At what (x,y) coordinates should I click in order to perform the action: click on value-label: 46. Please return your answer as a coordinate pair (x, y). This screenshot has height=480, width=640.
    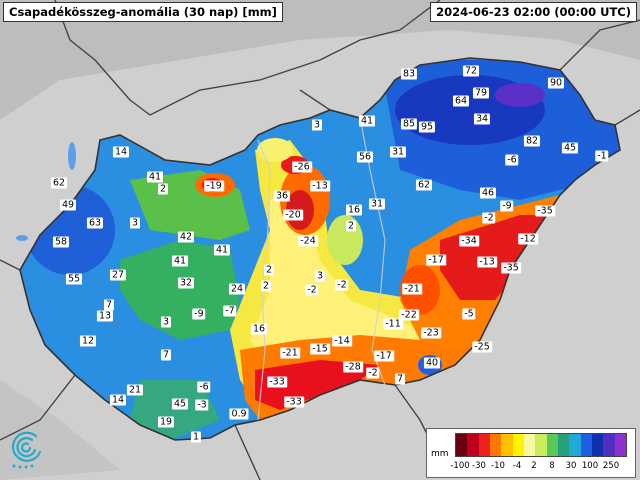
    Looking at the image, I should click on (488, 193).